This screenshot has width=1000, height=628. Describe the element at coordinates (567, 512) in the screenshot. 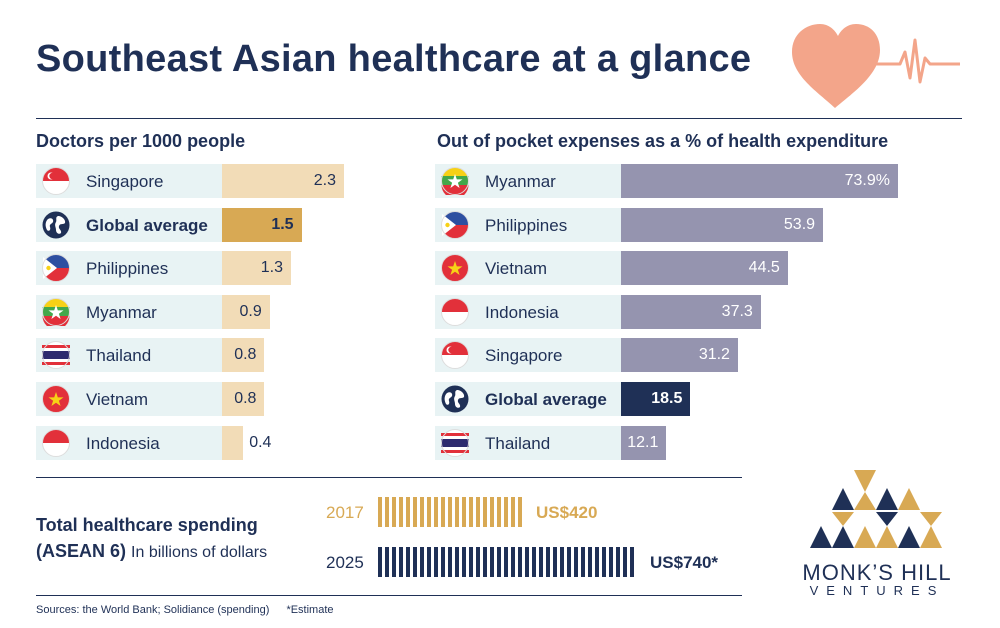

I see `spending-2017-value: US$420` at that location.